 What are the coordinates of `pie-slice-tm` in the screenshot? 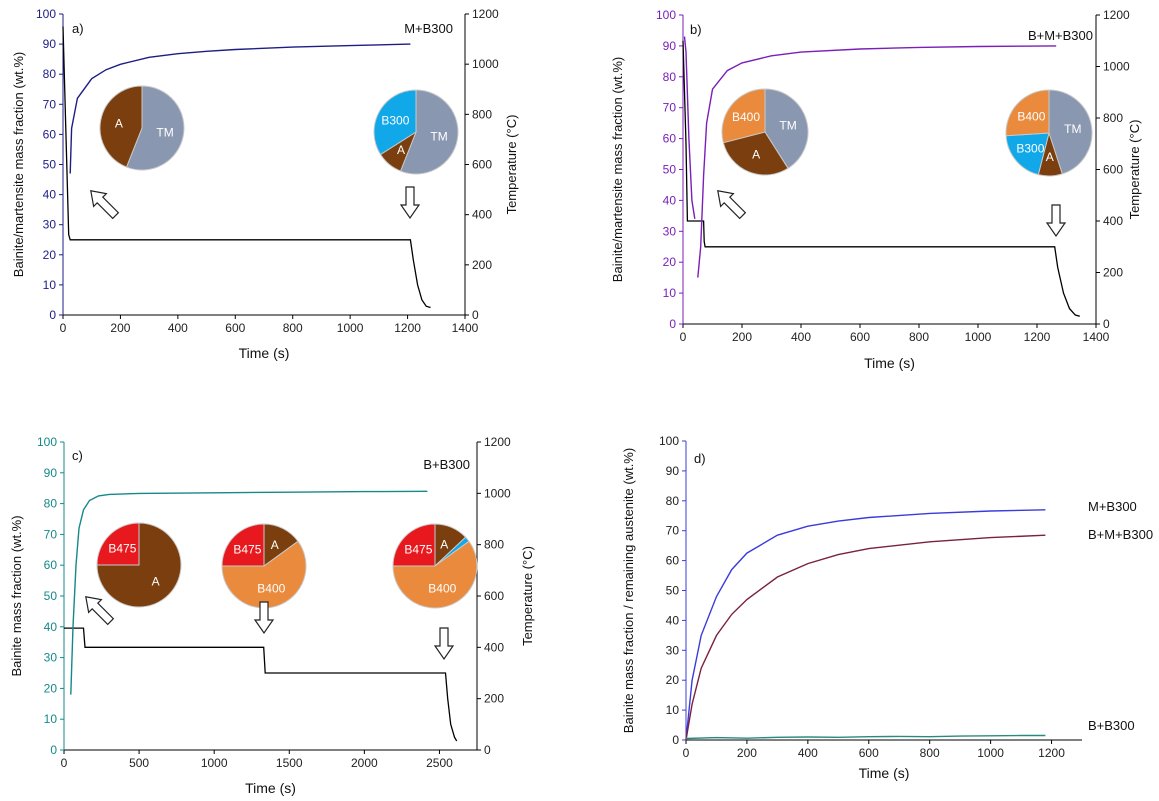 It's located at (1070, 132).